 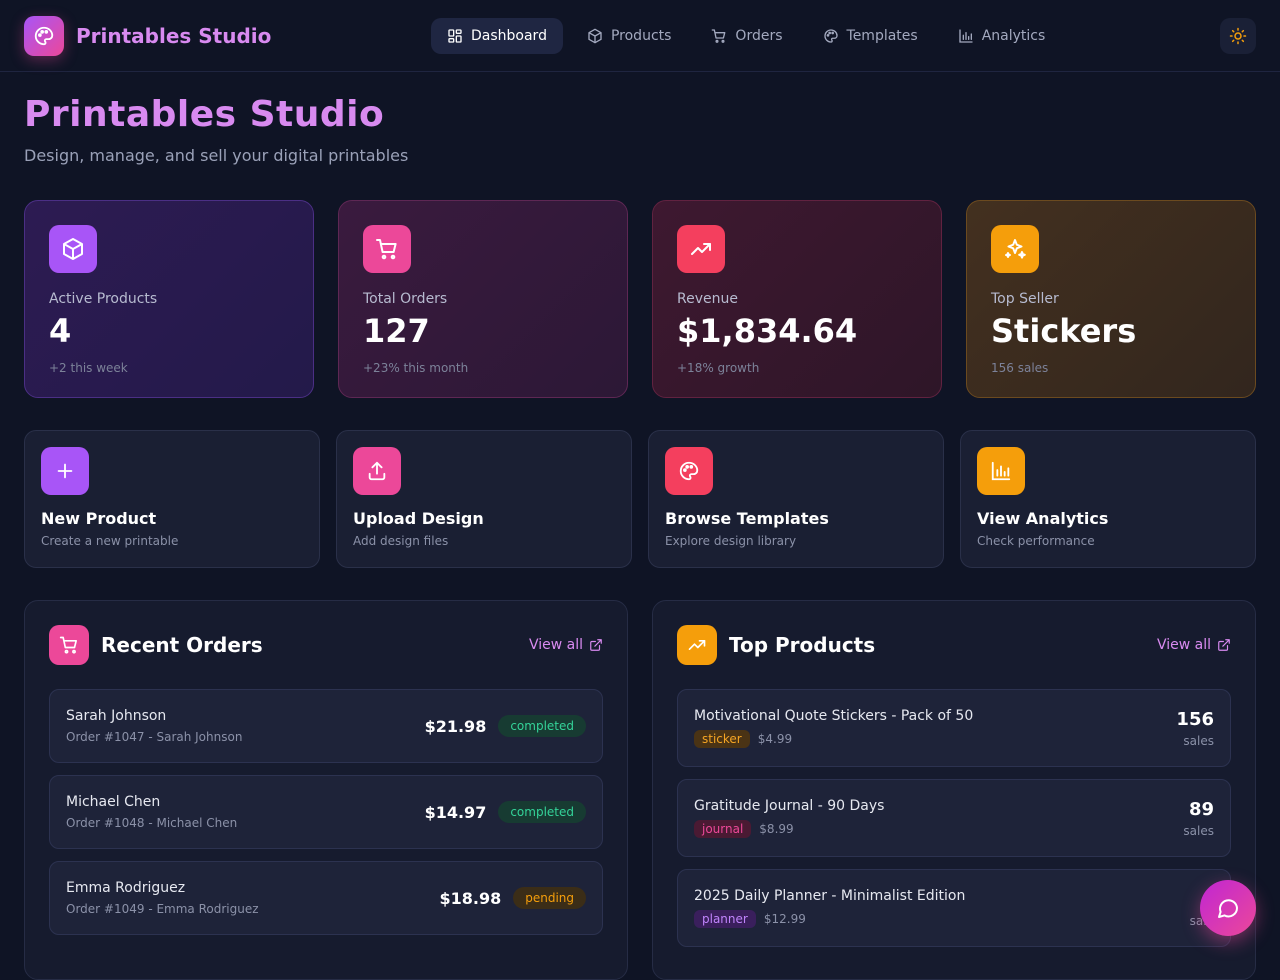 I want to click on order-amount: $21.98, so click(x=455, y=726).